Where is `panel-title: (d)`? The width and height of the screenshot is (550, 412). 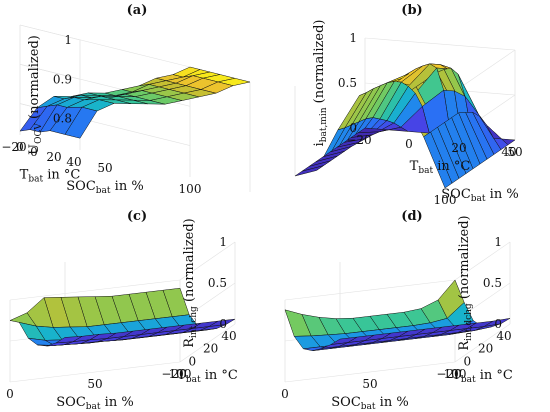 panel-title: (d) is located at coordinates (411, 216).